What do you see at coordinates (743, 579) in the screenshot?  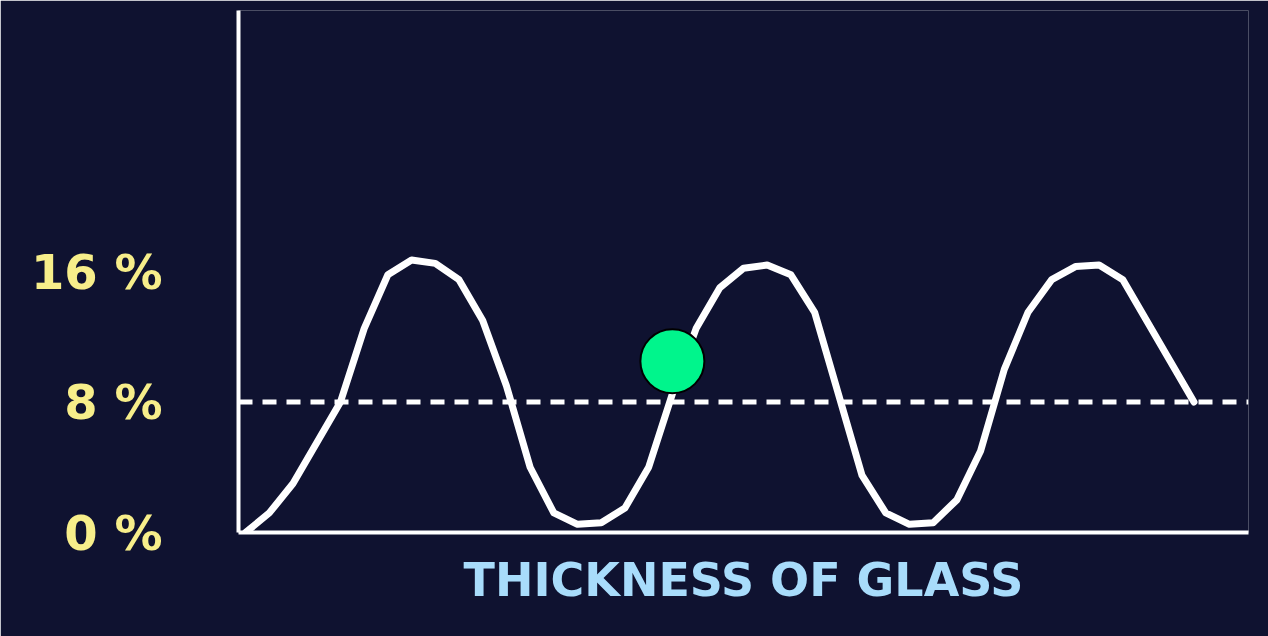 I see `x-axis-title: THICKNESS OF GLASS` at bounding box center [743, 579].